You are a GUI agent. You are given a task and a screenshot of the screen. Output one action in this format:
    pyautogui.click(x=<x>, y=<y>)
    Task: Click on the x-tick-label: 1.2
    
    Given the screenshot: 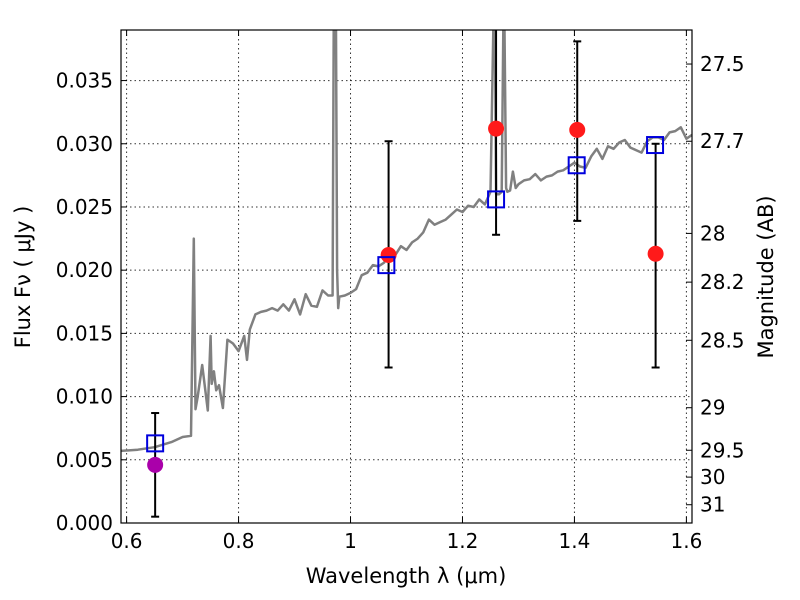 What is the action you would take?
    pyautogui.click(x=463, y=541)
    